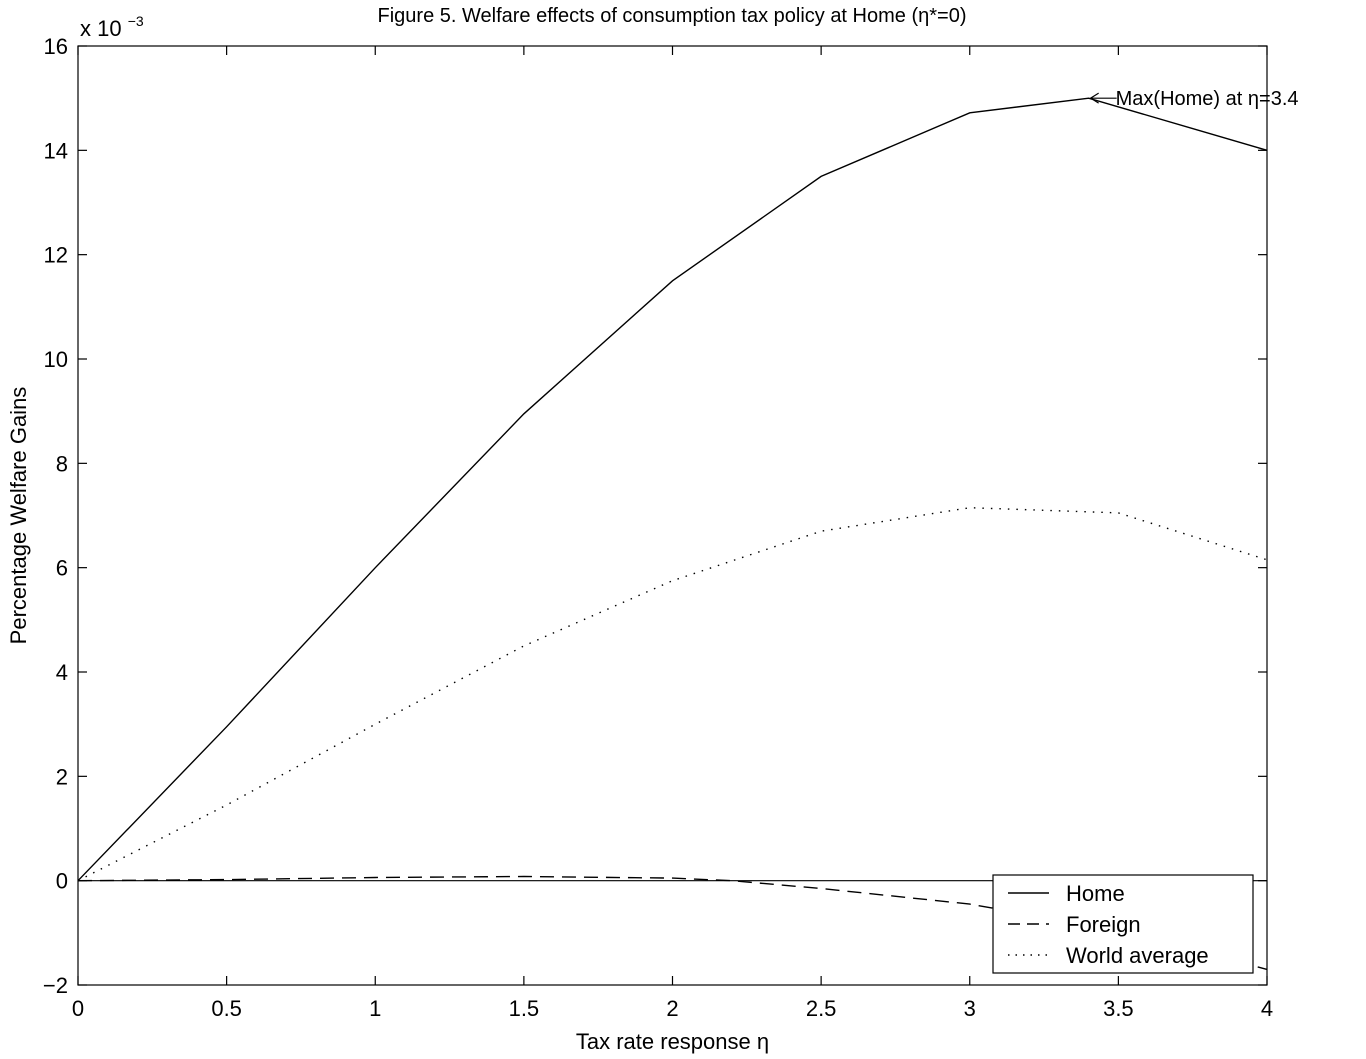 The width and height of the screenshot is (1366, 1059). Describe the element at coordinates (62, 568) in the screenshot. I see `y-tick-label: 6` at that location.